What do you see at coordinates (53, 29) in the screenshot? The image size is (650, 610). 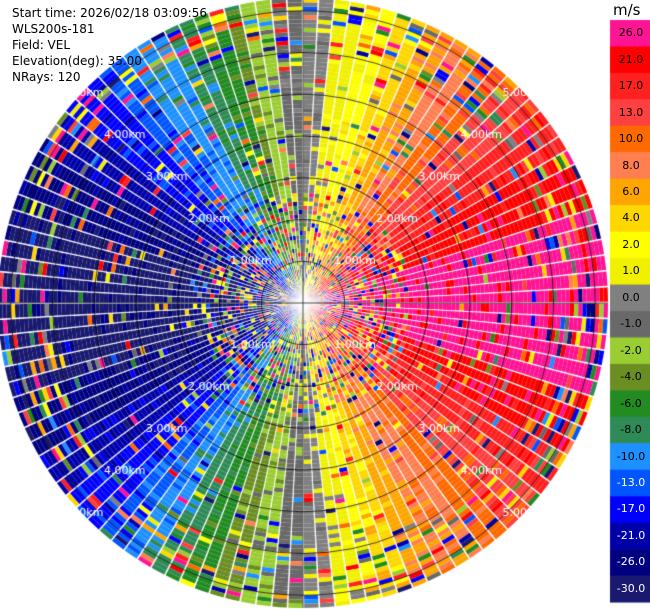 I see `instrument-label: WLS200s-181` at bounding box center [53, 29].